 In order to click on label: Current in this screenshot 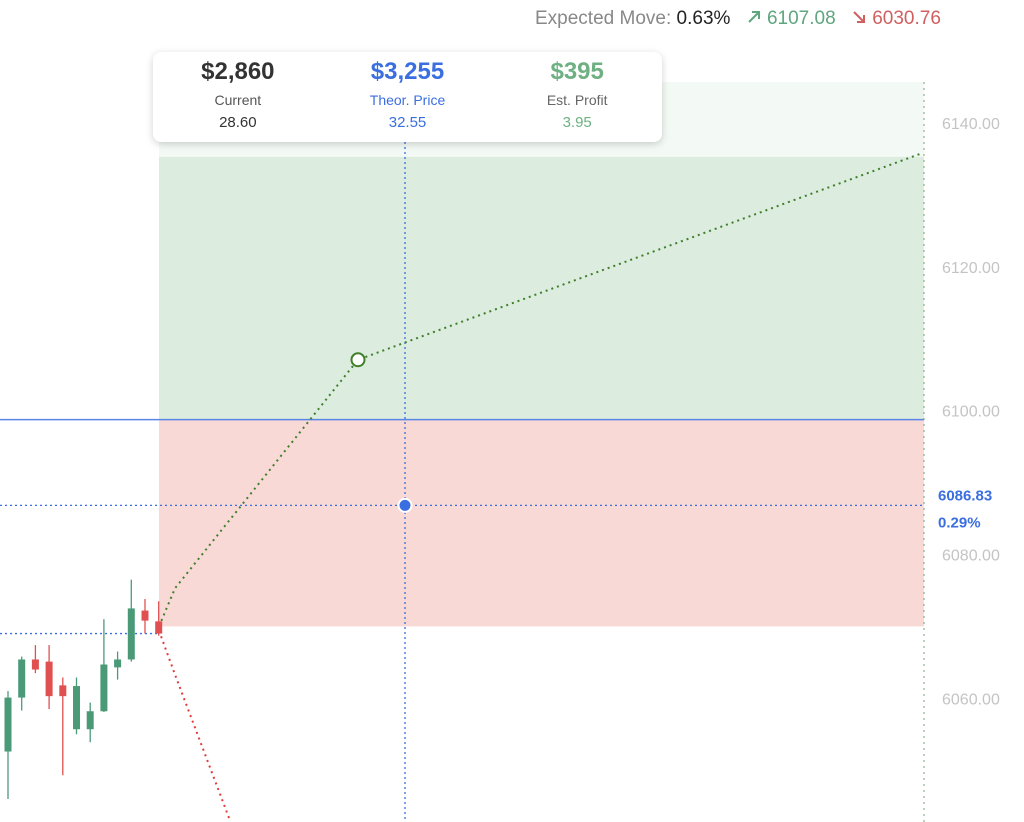, I will do `click(238, 100)`.